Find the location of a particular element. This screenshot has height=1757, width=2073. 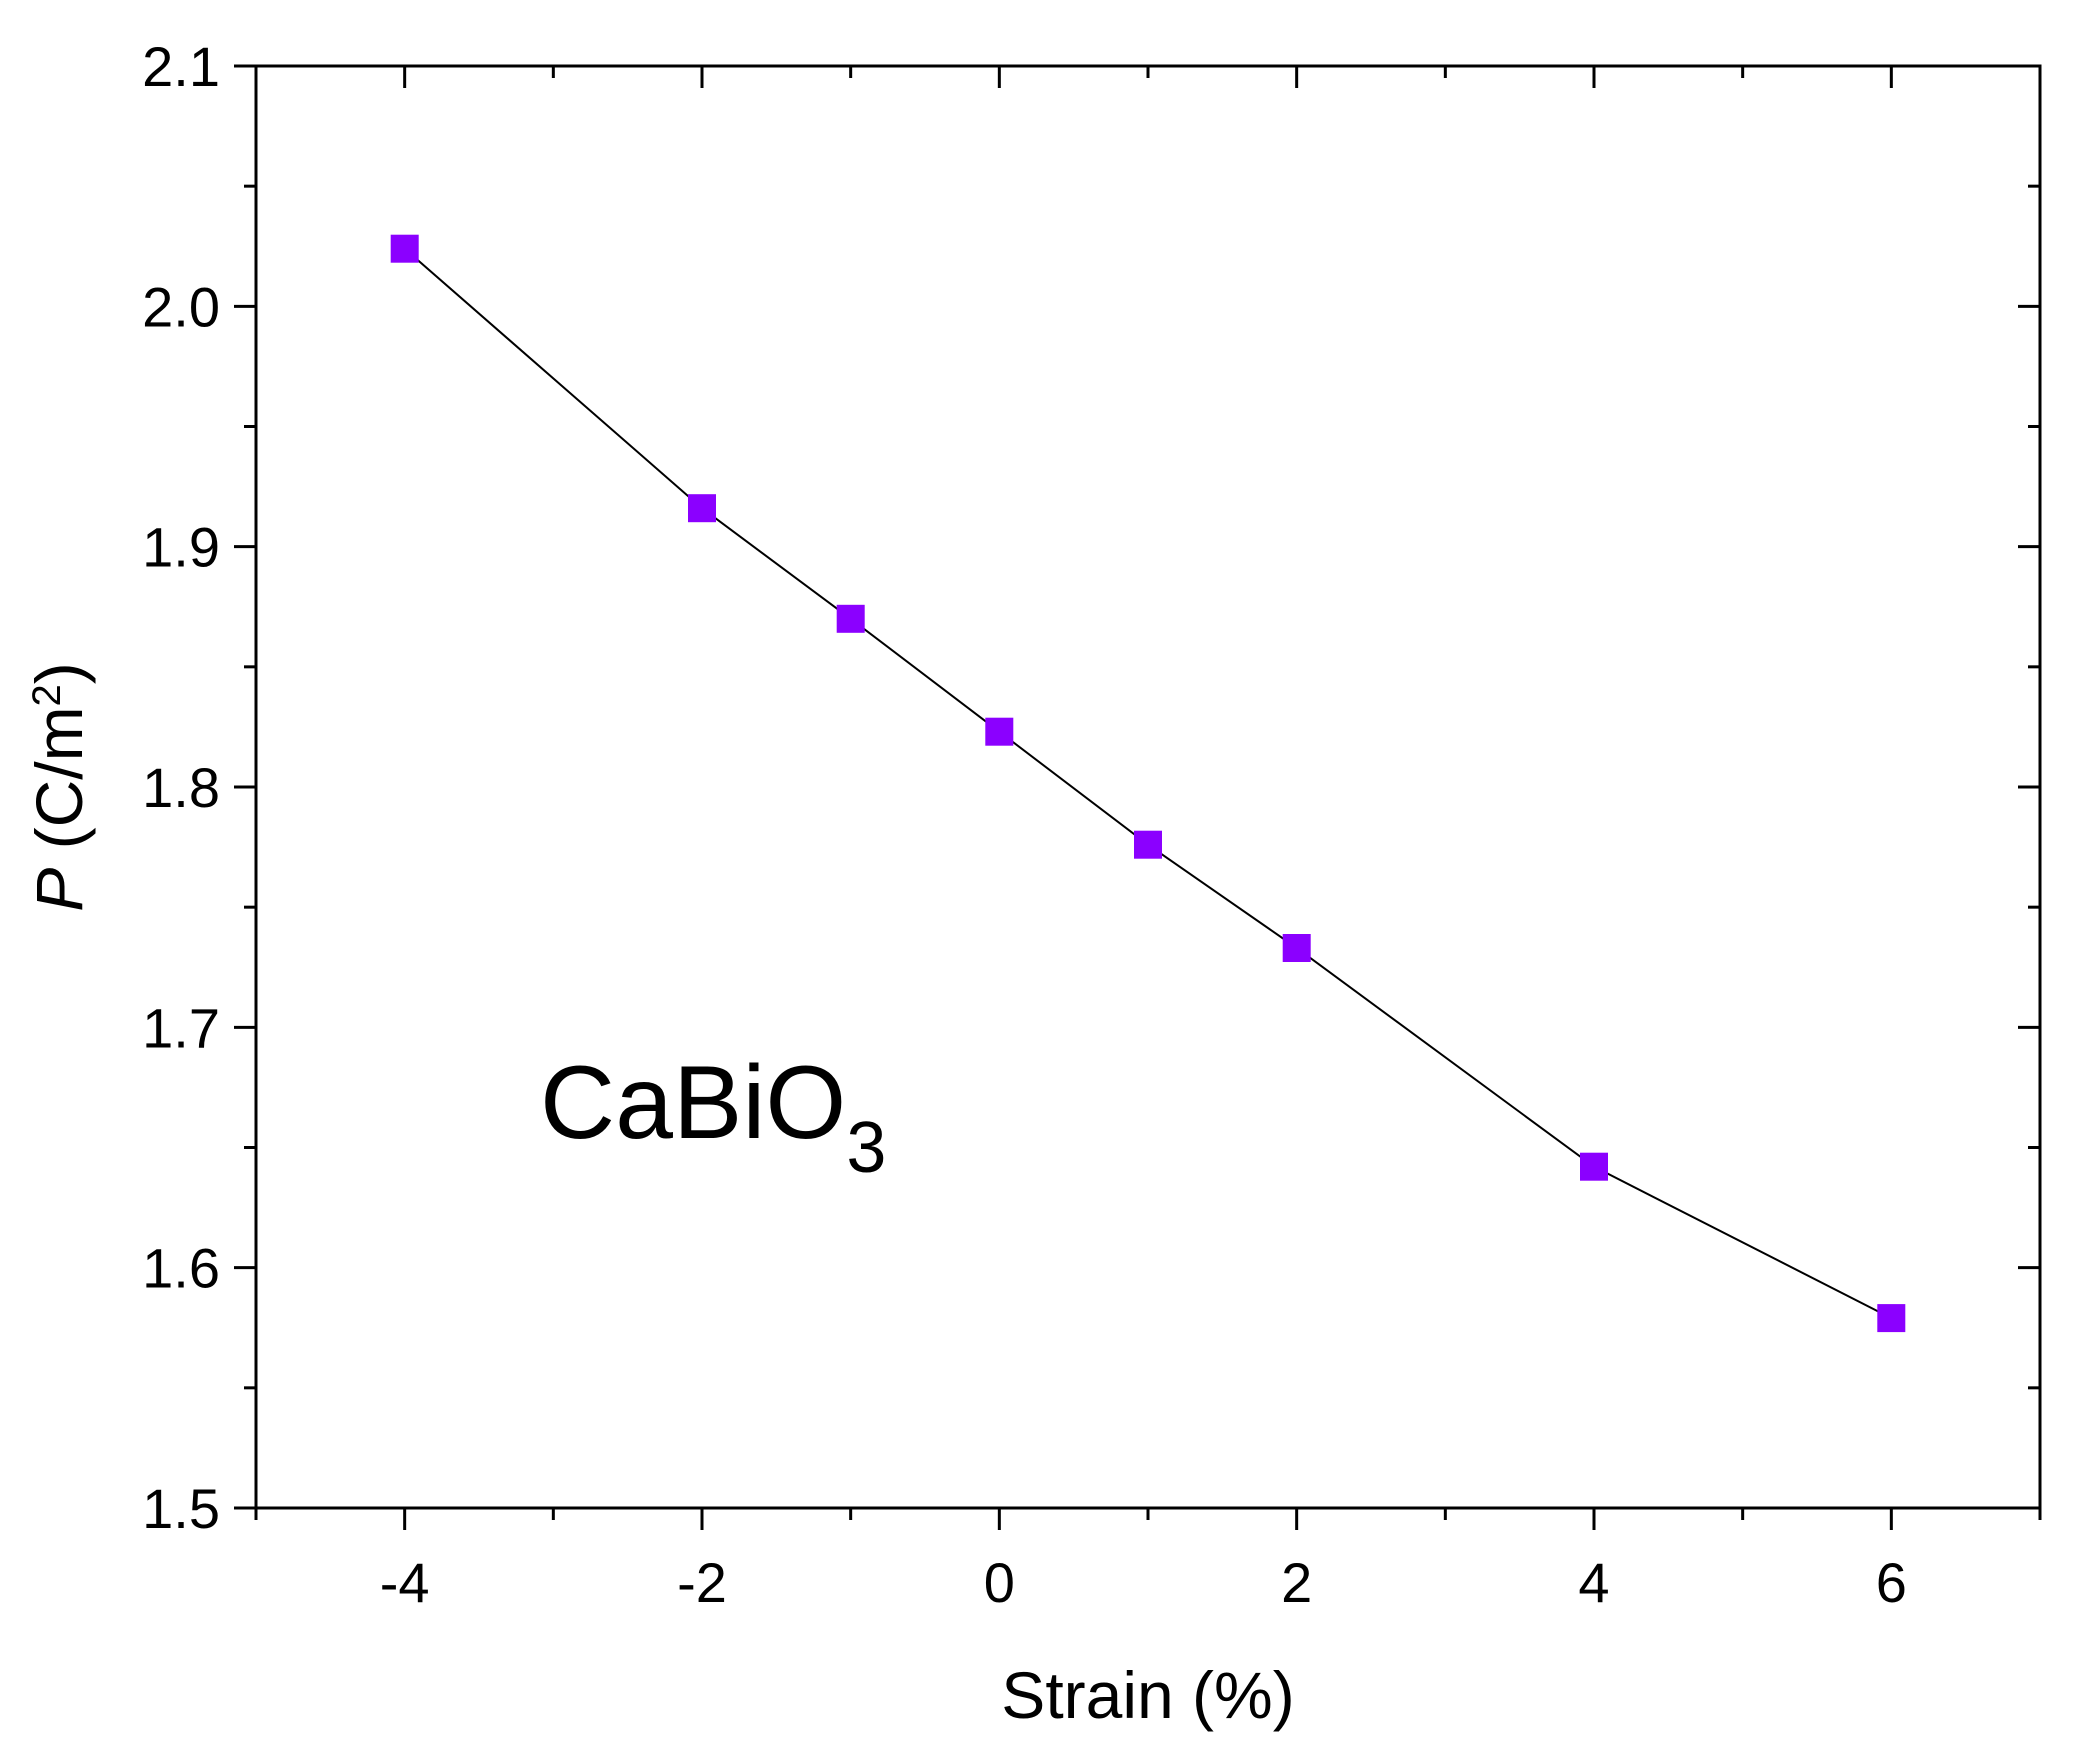

y-tick-label: 1.5 is located at coordinates (181, 1508).